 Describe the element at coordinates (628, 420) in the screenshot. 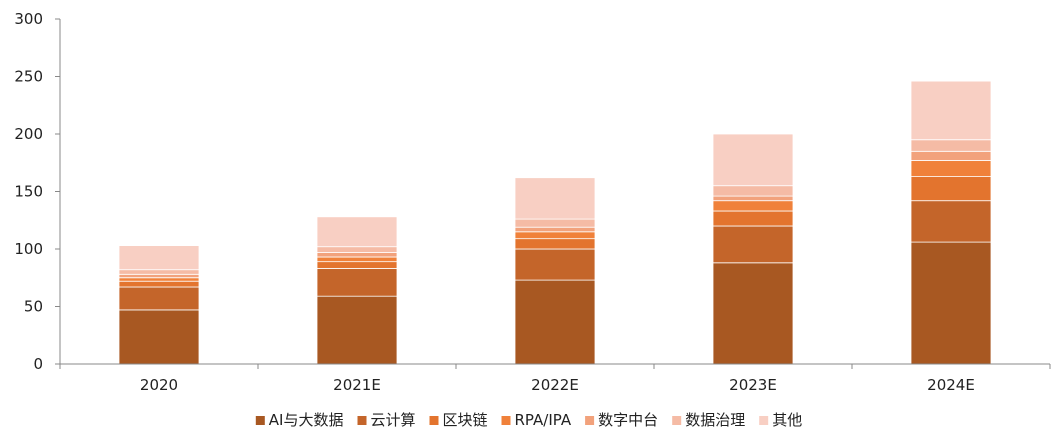

I see `legend-label: 数字中台` at that location.